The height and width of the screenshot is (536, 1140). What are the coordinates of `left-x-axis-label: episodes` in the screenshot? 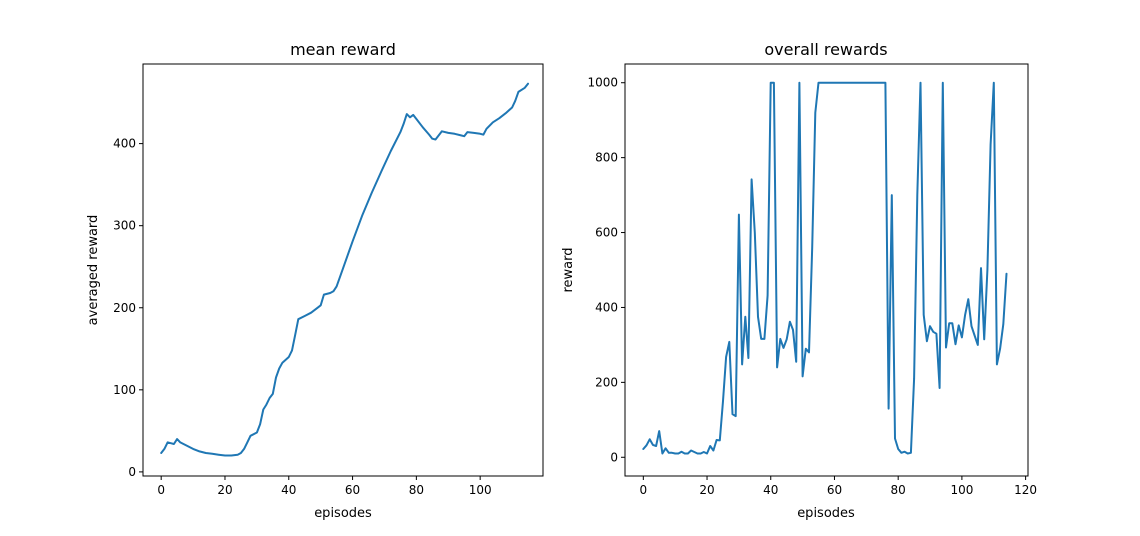 It's located at (343, 513).